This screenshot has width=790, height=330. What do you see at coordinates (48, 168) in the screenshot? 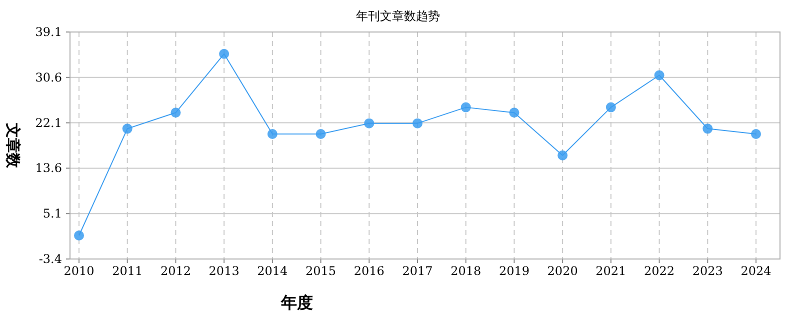
I see `y-tick-label: 13.6` at bounding box center [48, 168].